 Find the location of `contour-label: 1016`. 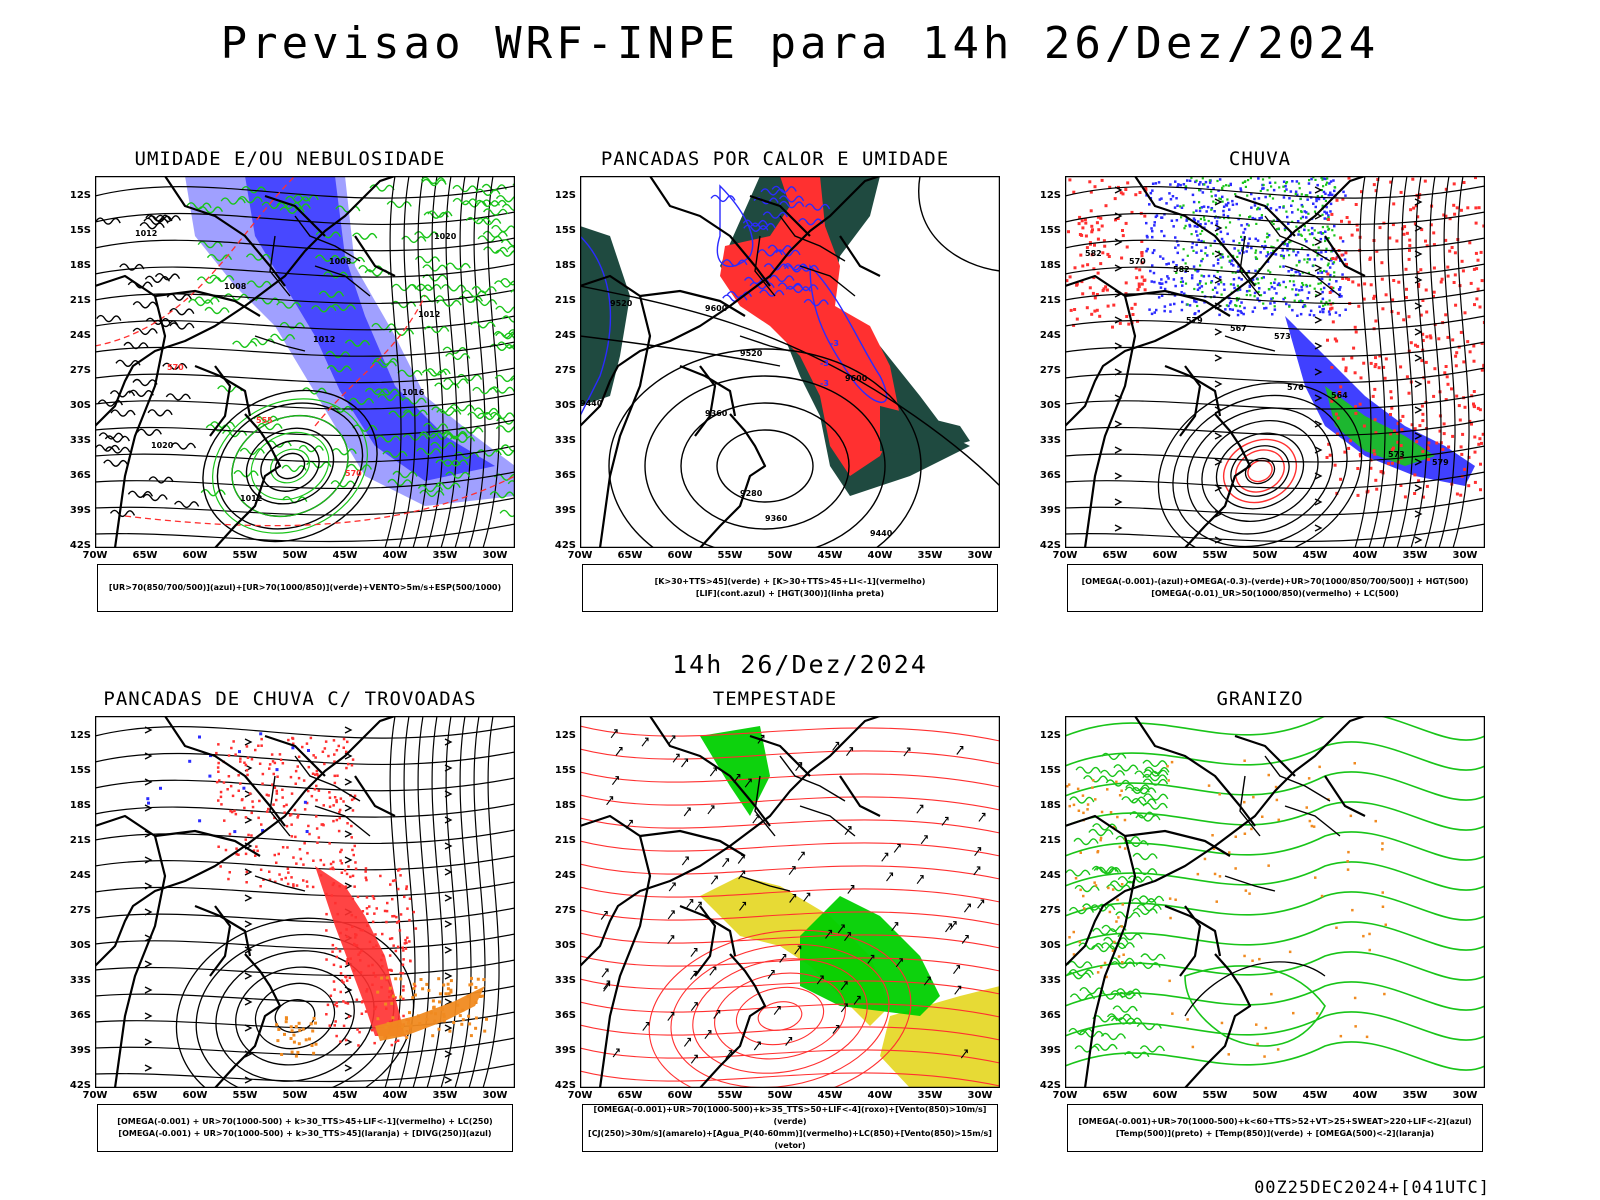

contour-label: 1016 is located at coordinates (413, 392).